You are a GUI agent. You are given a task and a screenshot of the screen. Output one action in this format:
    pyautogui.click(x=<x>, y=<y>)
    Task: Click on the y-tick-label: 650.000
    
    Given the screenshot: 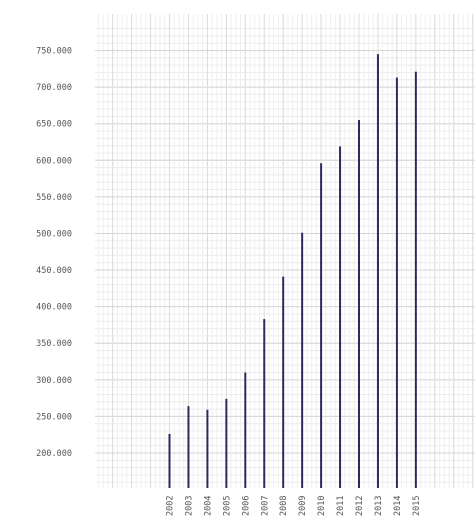 What is the action you would take?
    pyautogui.click(x=54, y=125)
    